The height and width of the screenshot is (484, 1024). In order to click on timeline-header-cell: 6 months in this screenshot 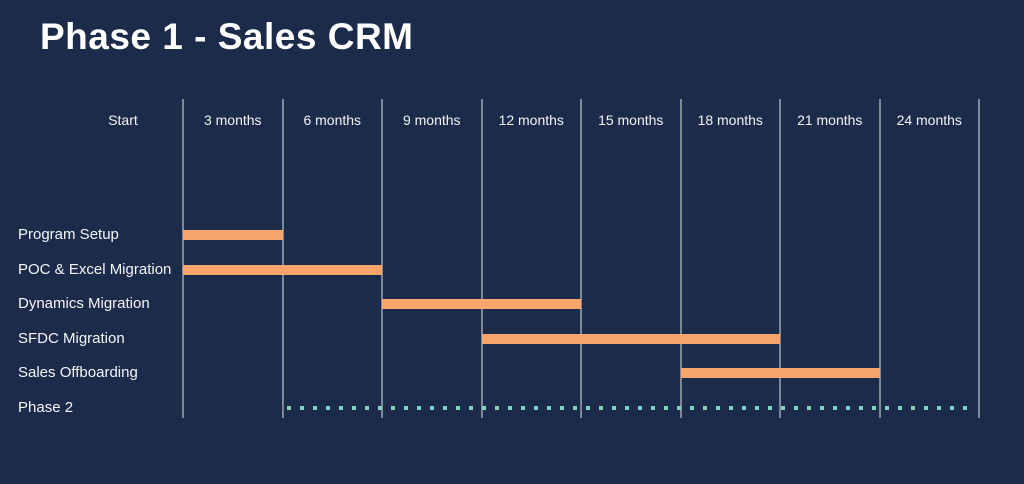, I will do `click(332, 120)`.